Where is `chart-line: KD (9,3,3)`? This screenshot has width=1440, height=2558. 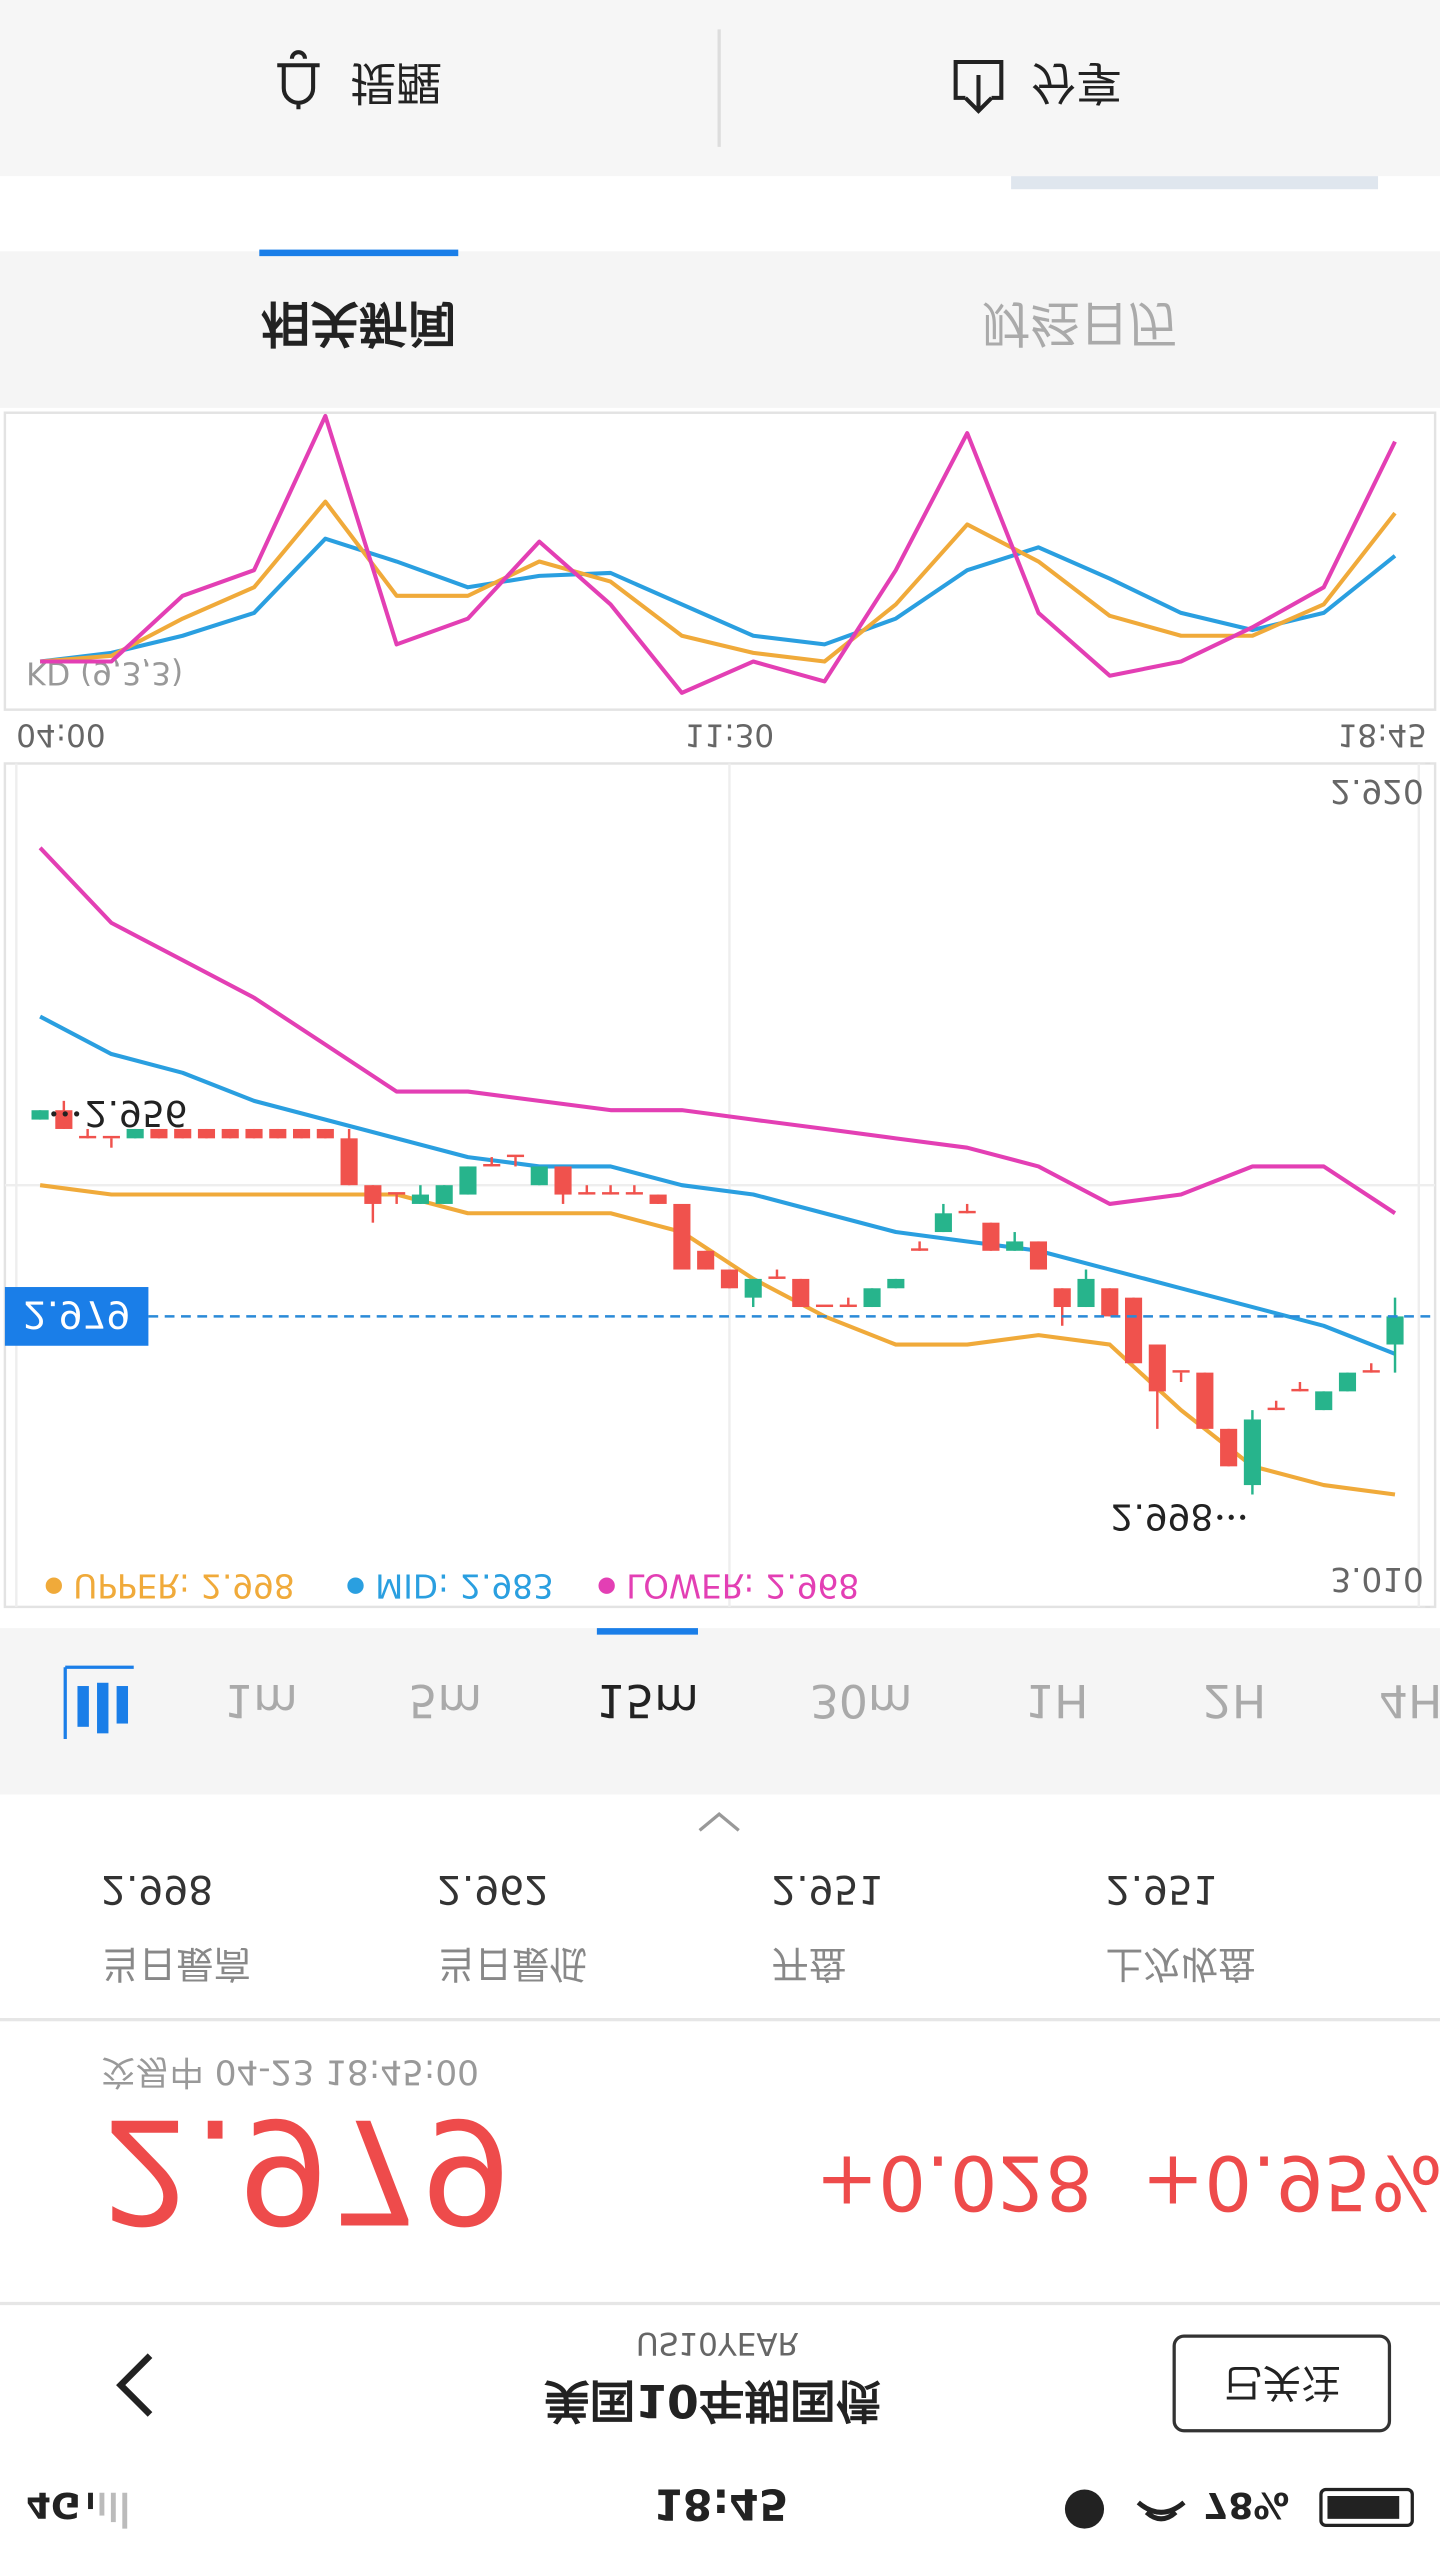
chart-line: KD (9,3,3) is located at coordinates (720, 561).